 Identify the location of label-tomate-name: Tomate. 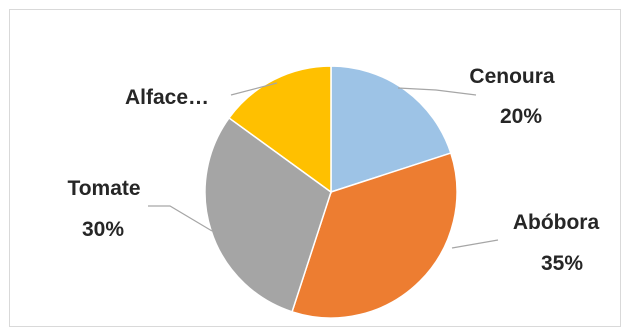
(103, 188).